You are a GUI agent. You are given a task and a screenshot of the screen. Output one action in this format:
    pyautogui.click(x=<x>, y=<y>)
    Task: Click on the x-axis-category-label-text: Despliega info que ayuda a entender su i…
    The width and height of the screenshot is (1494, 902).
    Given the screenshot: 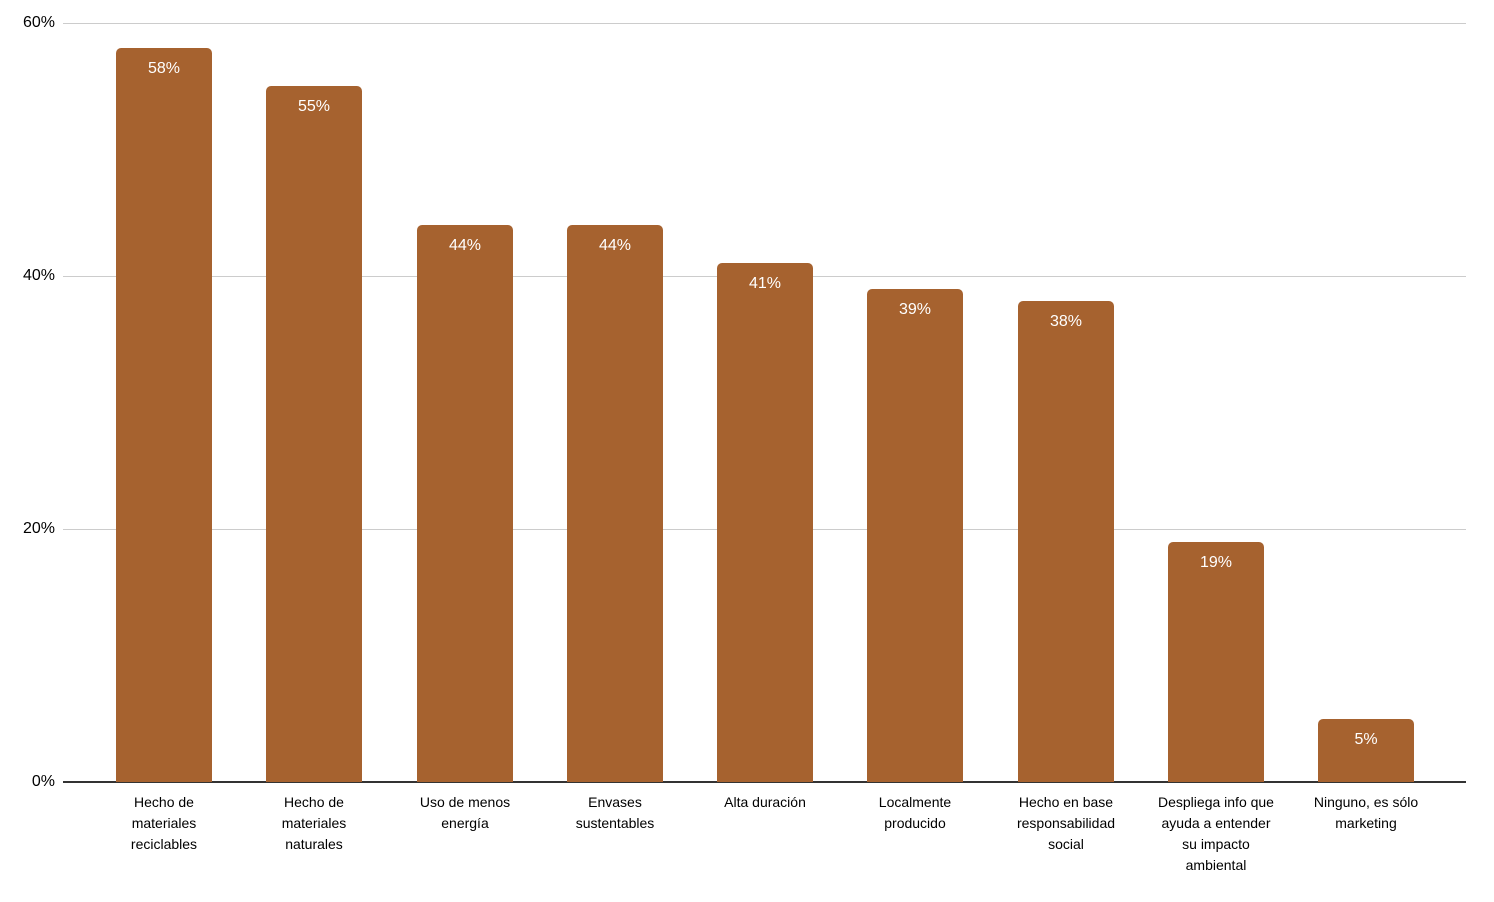 What is the action you would take?
    pyautogui.click(x=1216, y=833)
    